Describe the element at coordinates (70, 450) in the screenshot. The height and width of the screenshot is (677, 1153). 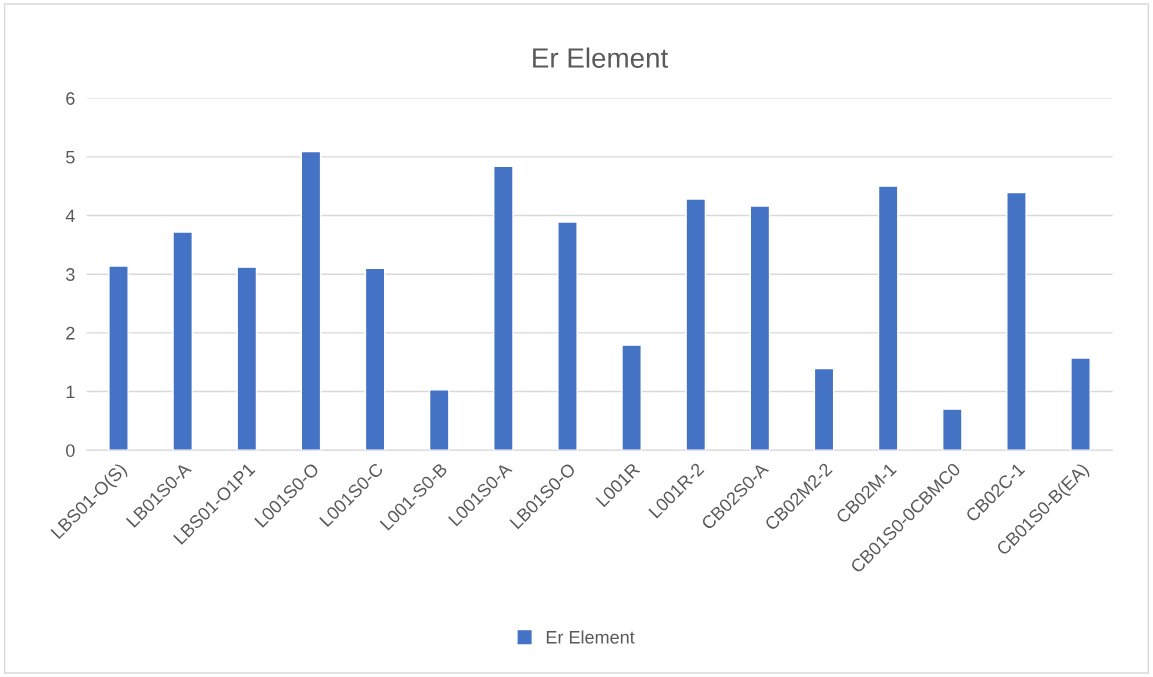
I see `y-tick-label: 0` at that location.